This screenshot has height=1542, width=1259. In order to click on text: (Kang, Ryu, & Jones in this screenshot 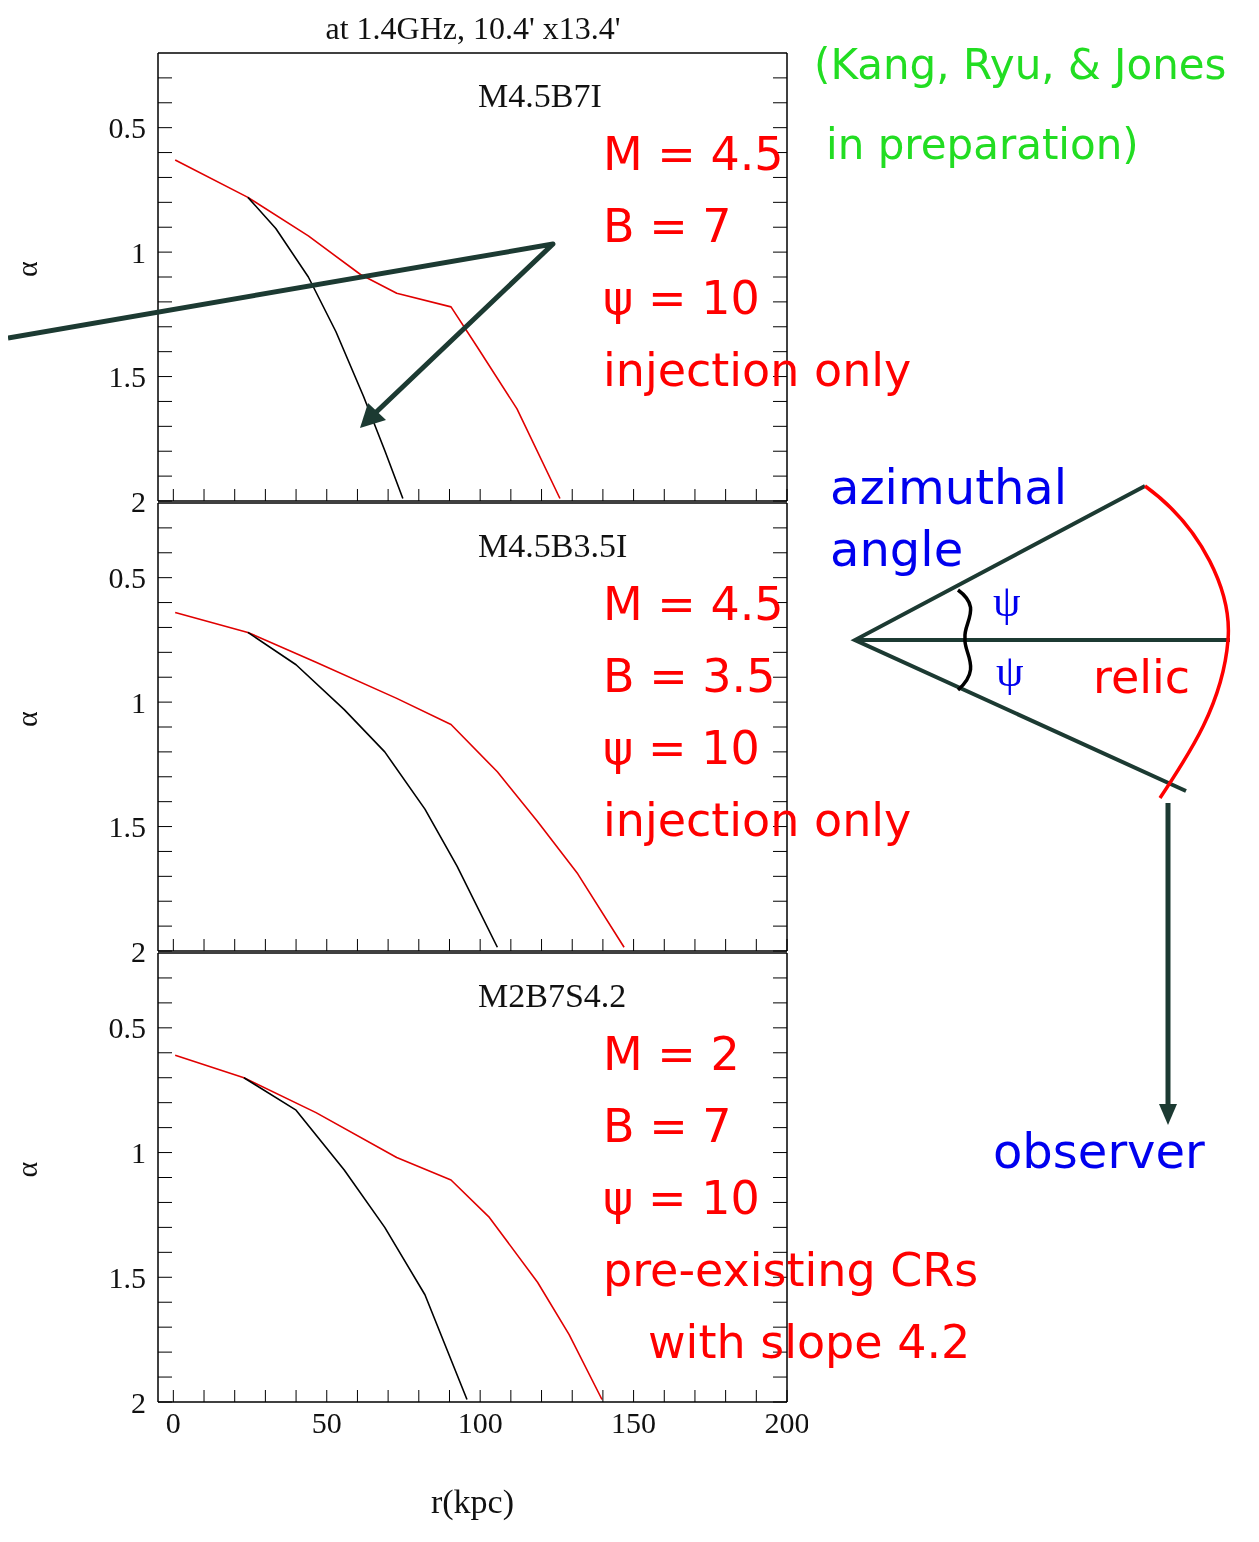, I will do `click(1021, 65)`.